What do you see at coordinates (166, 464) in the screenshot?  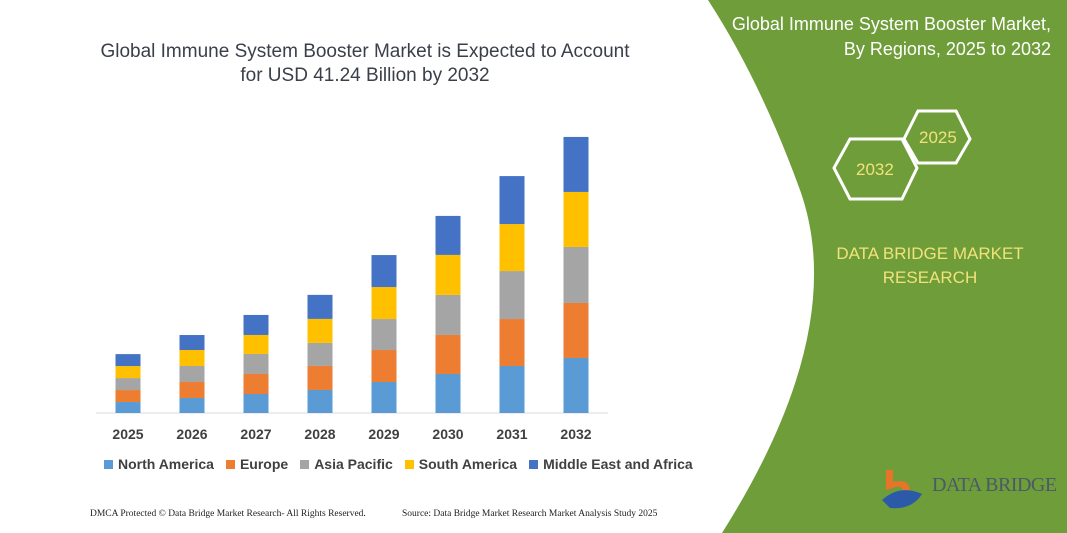 I see `legend-label: North America` at bounding box center [166, 464].